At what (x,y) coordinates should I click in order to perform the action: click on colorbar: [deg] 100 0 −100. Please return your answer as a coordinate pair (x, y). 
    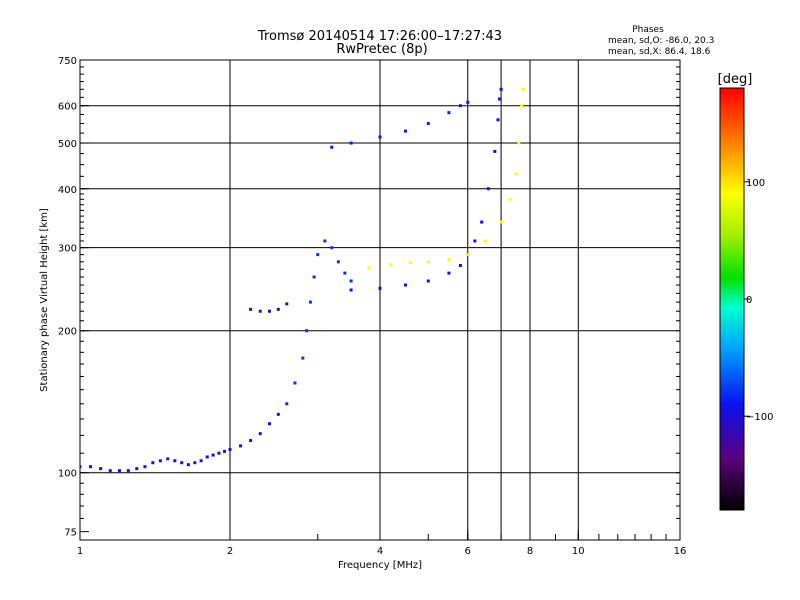
    Looking at the image, I should click on (745, 291).